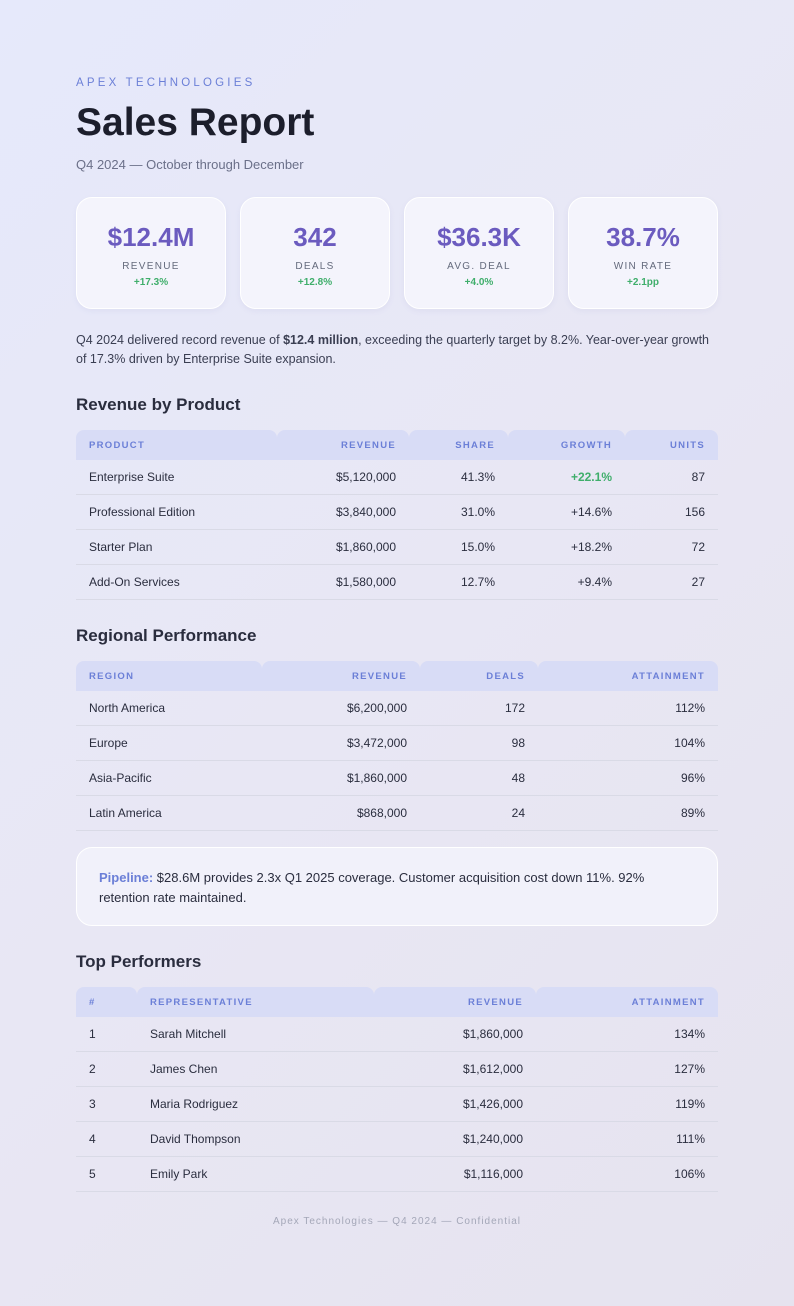 Image resolution: width=794 pixels, height=1306 pixels. What do you see at coordinates (627, 1139) in the screenshot?
I see `table-cell: 111%` at bounding box center [627, 1139].